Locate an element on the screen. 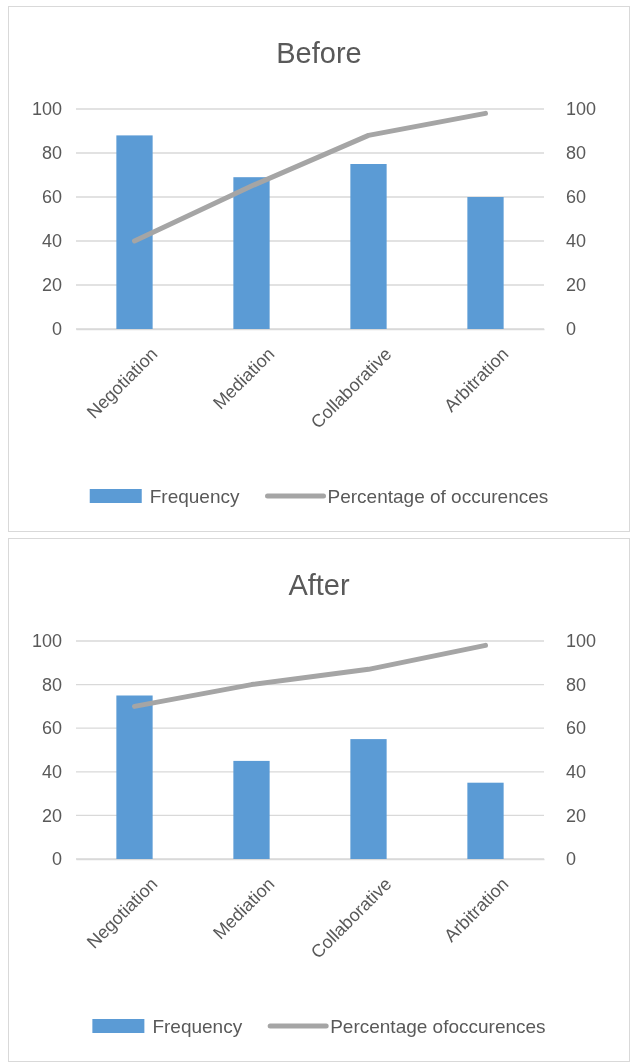 This screenshot has height=1062, width=630. chart-title: Before is located at coordinates (319, 53).